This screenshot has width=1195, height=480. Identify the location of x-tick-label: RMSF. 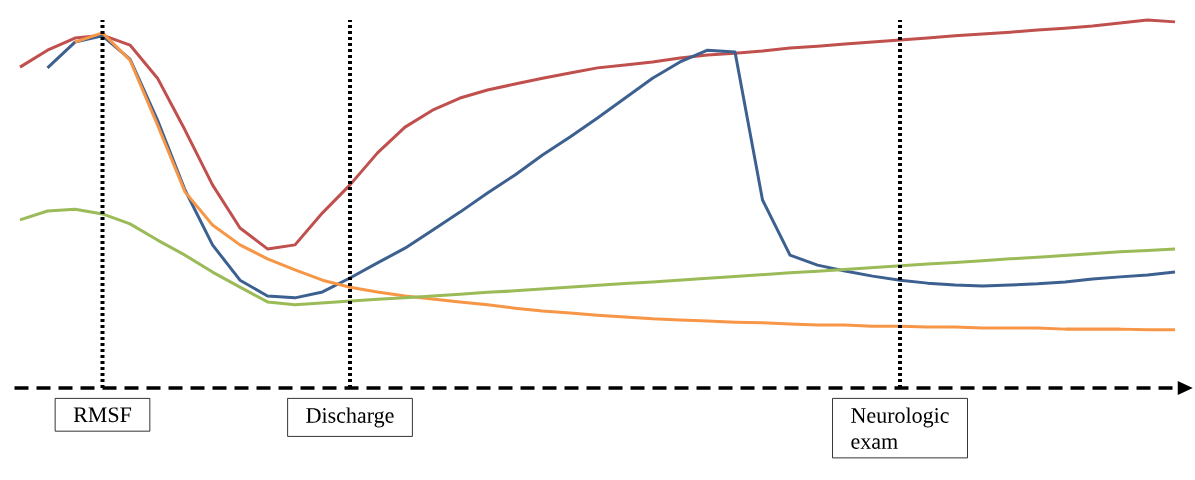
(102, 415).